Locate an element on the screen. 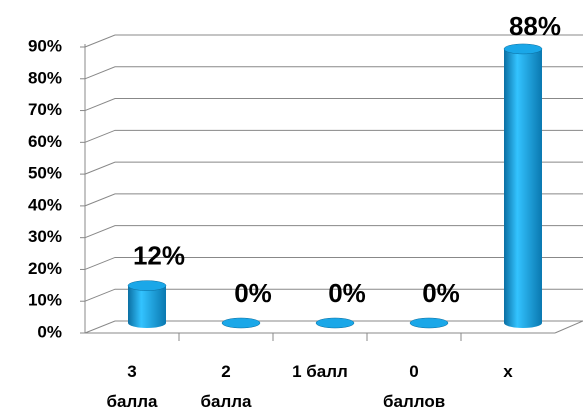  y-tick-label: 50% is located at coordinates (45, 173).